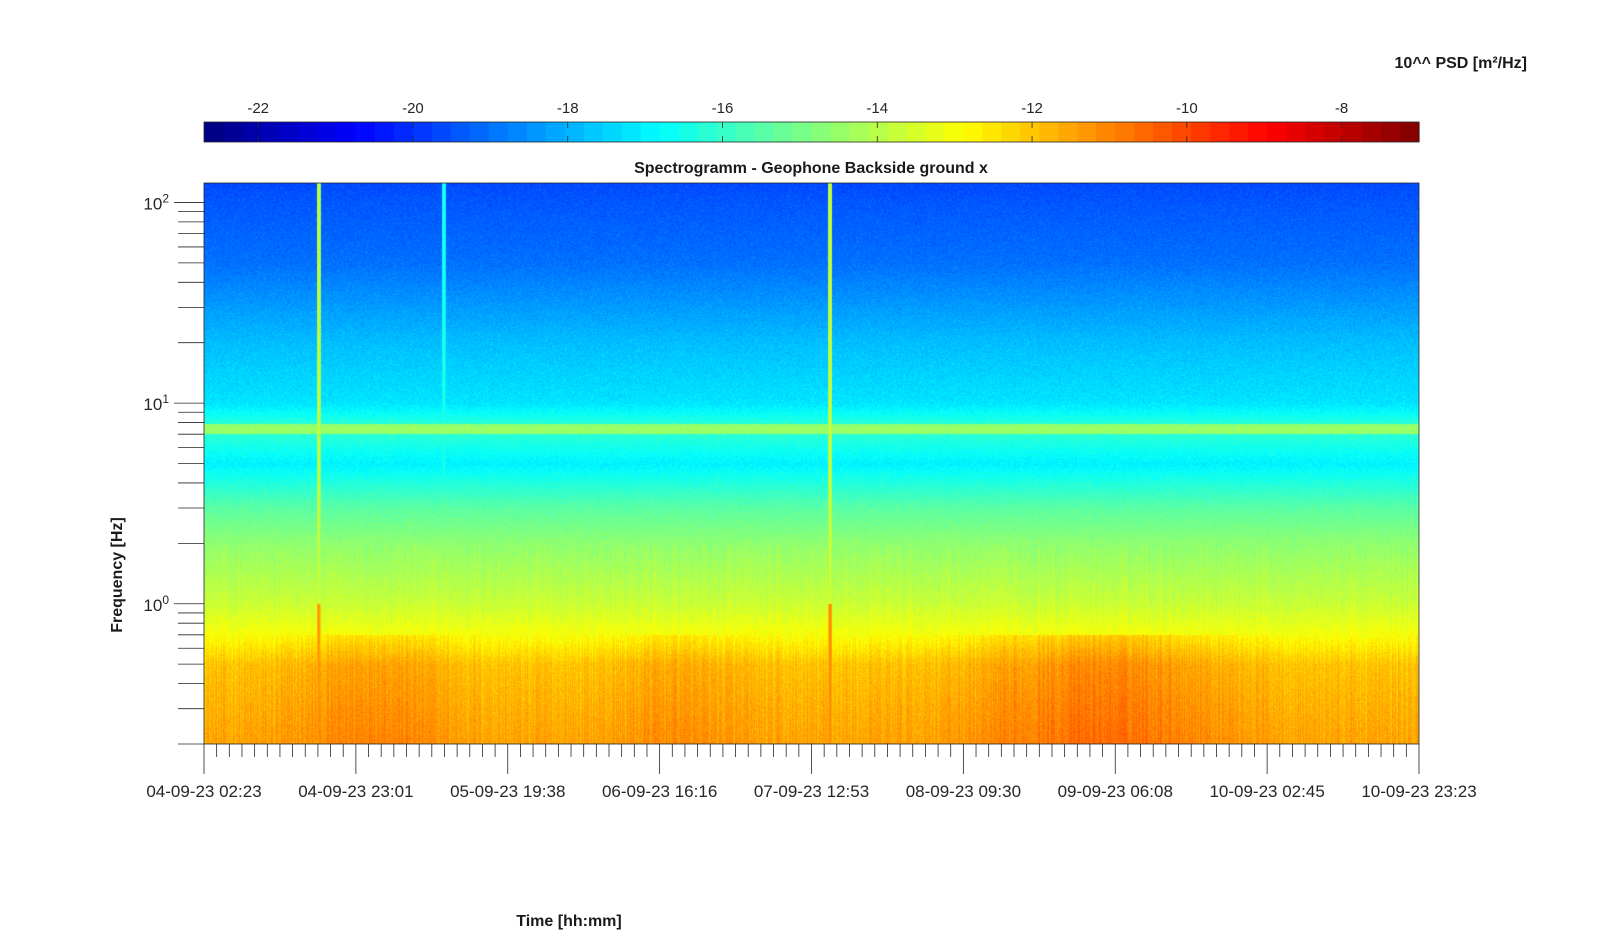  I want to click on colorbar-tick-label: -12, so click(1032, 108).